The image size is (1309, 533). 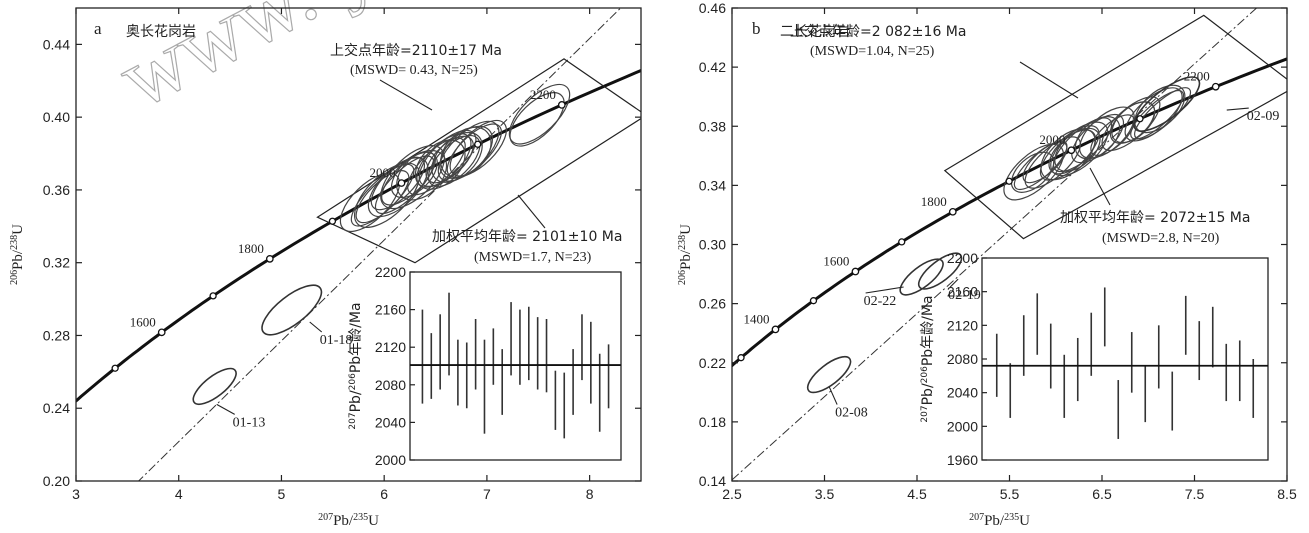 I want to click on y-tick-label: 0.42, so click(x=712, y=67).